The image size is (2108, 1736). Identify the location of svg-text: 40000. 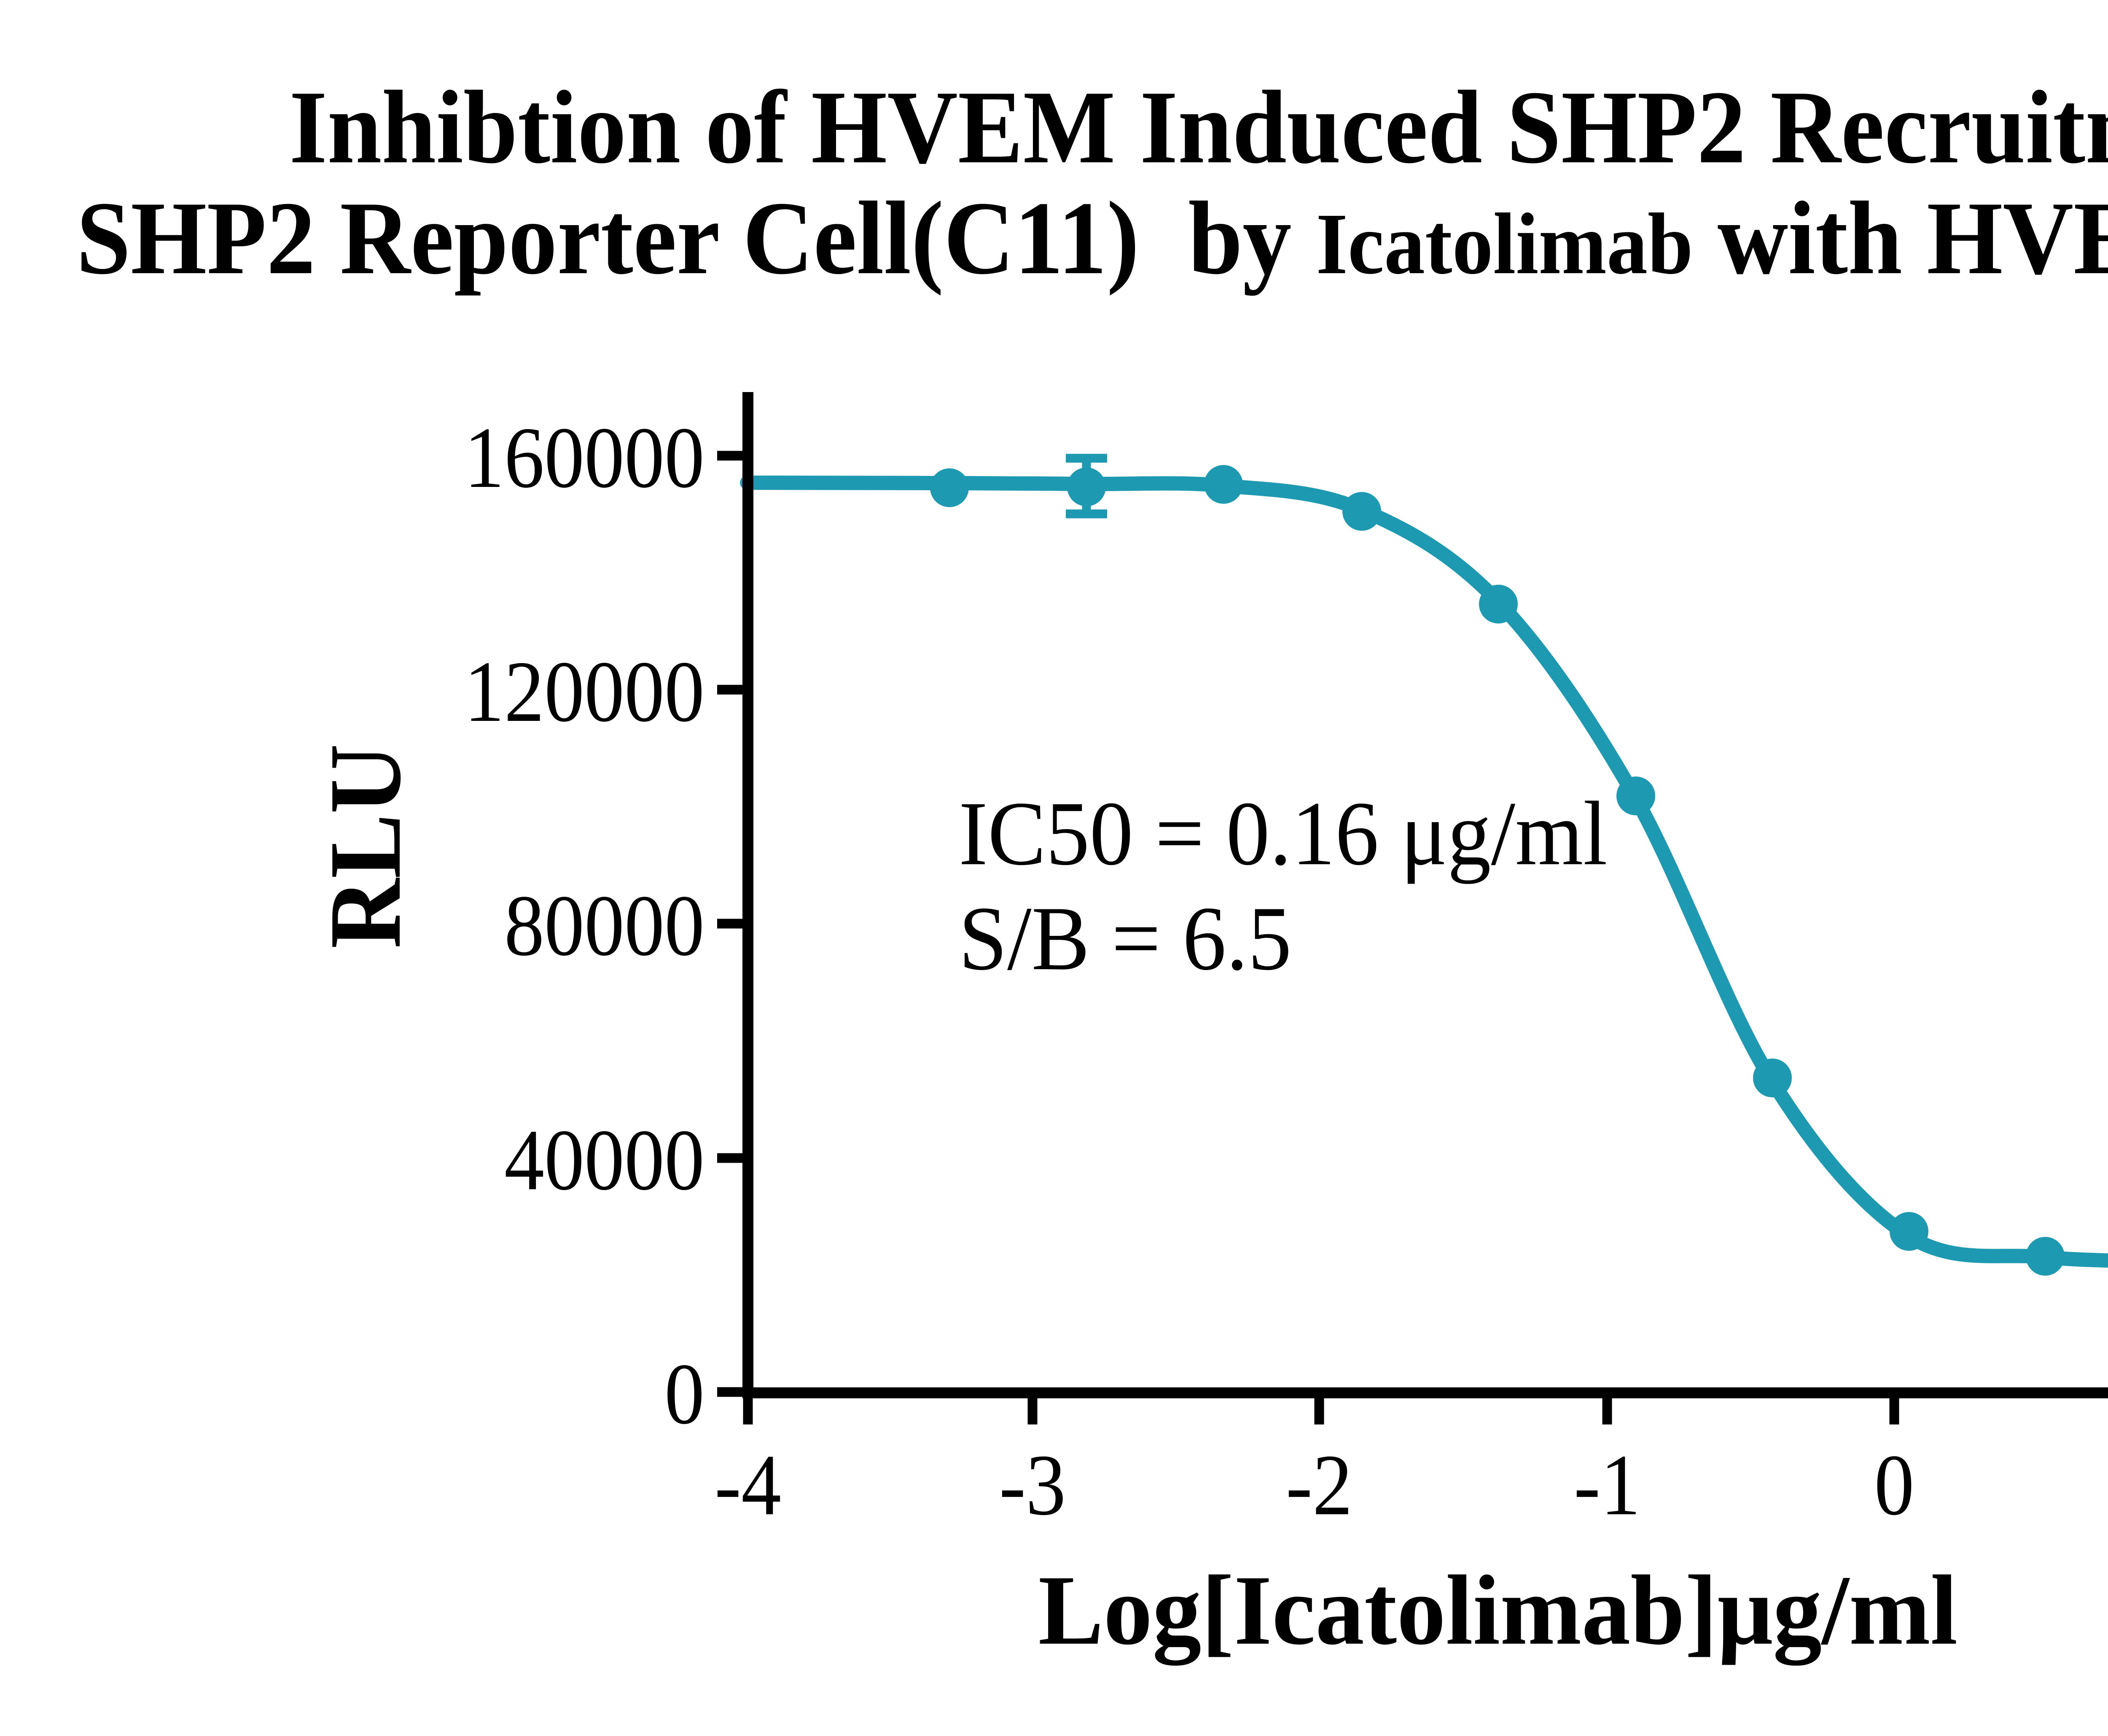
(604, 1160).